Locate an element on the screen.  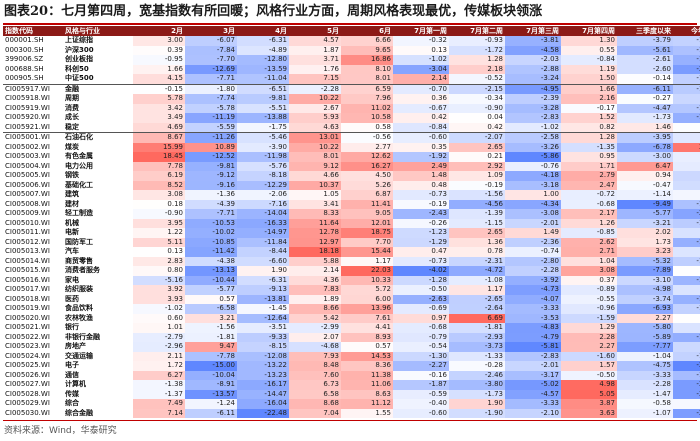
index-name-cell: 纺织服装 is located at coordinates (79, 289).